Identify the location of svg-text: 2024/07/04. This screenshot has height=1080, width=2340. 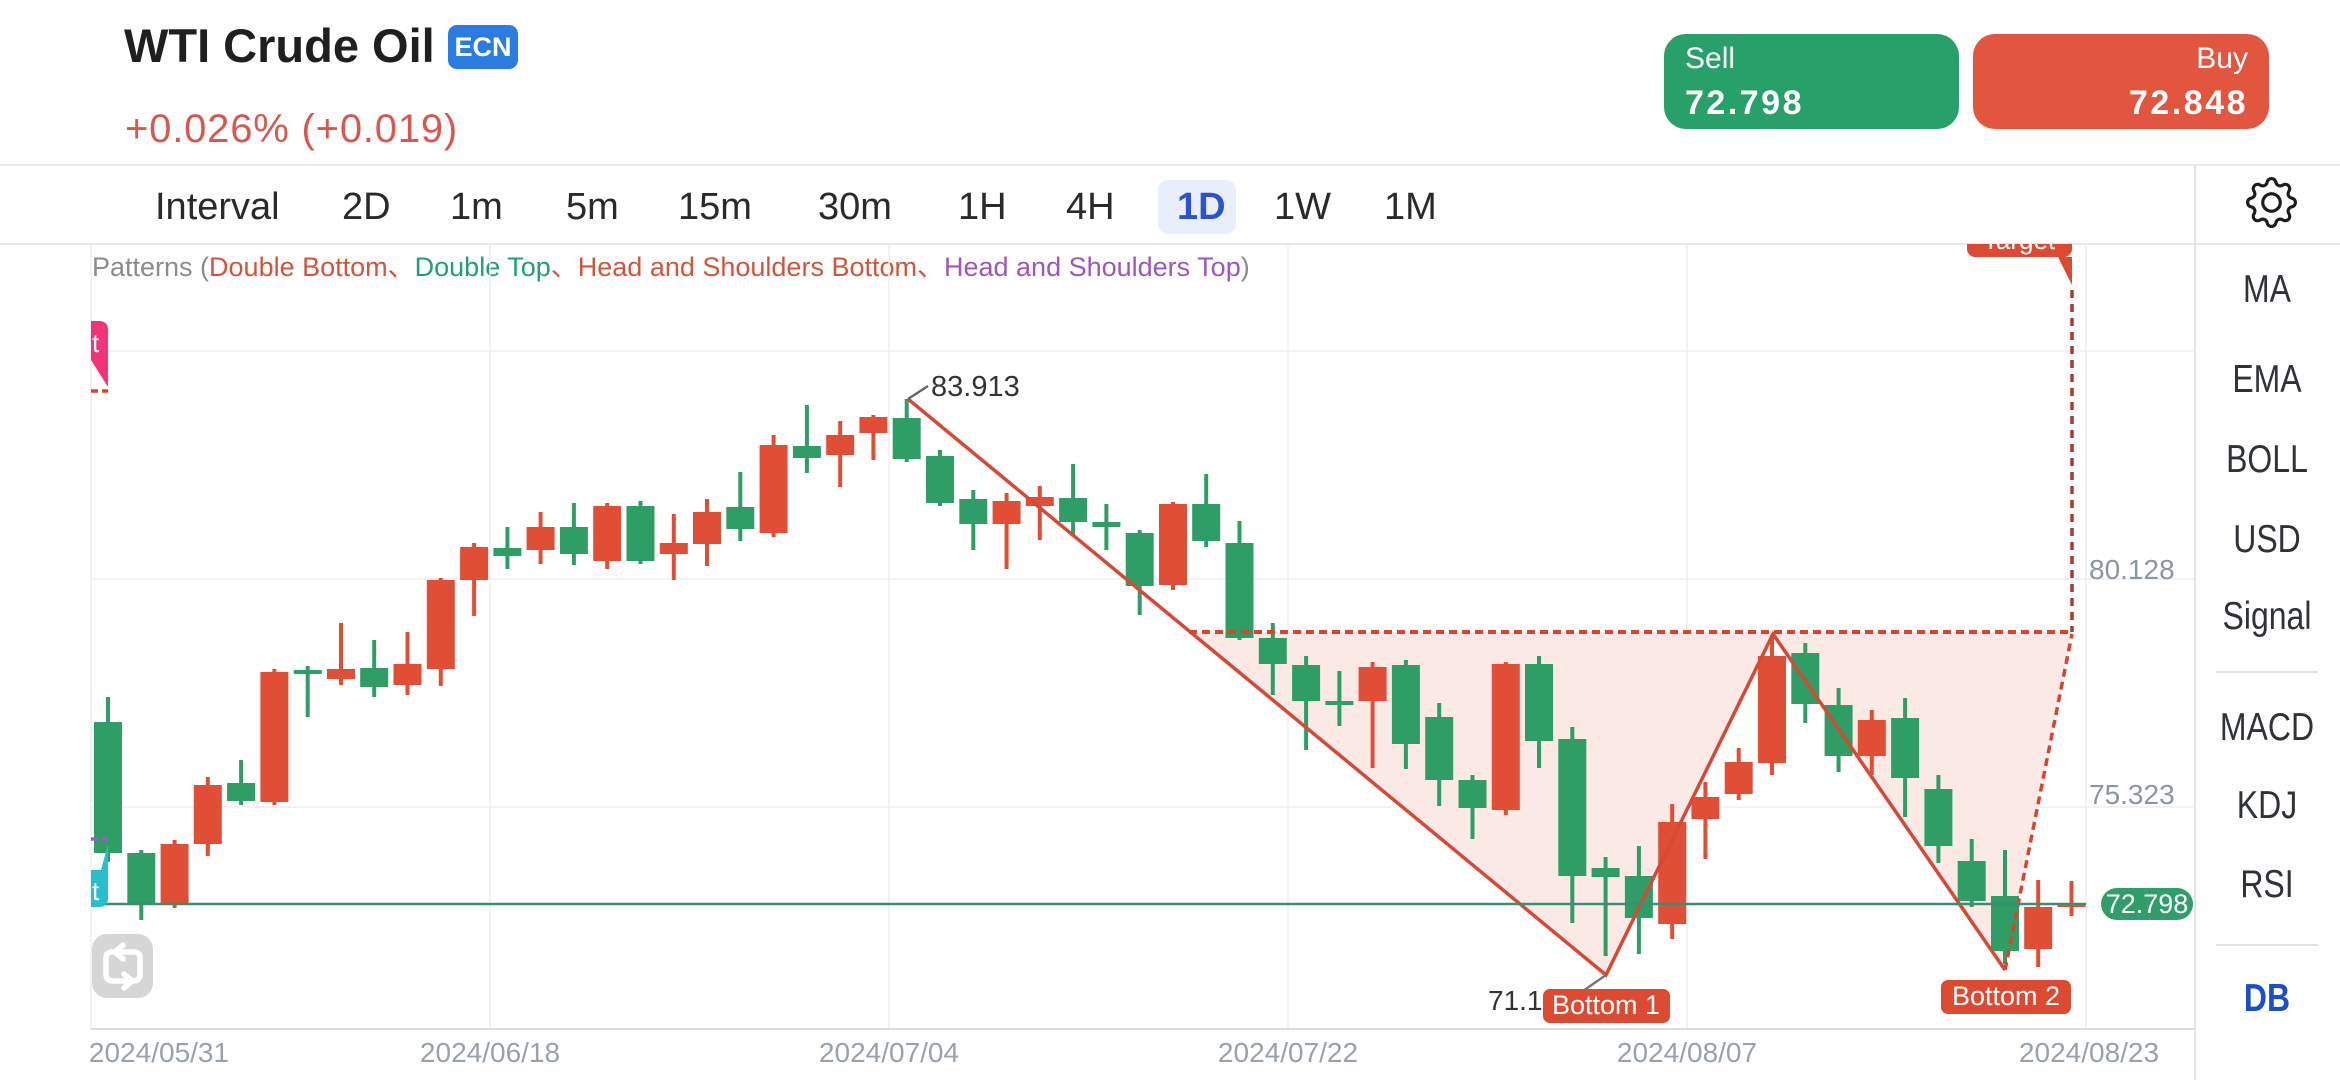
(889, 1052).